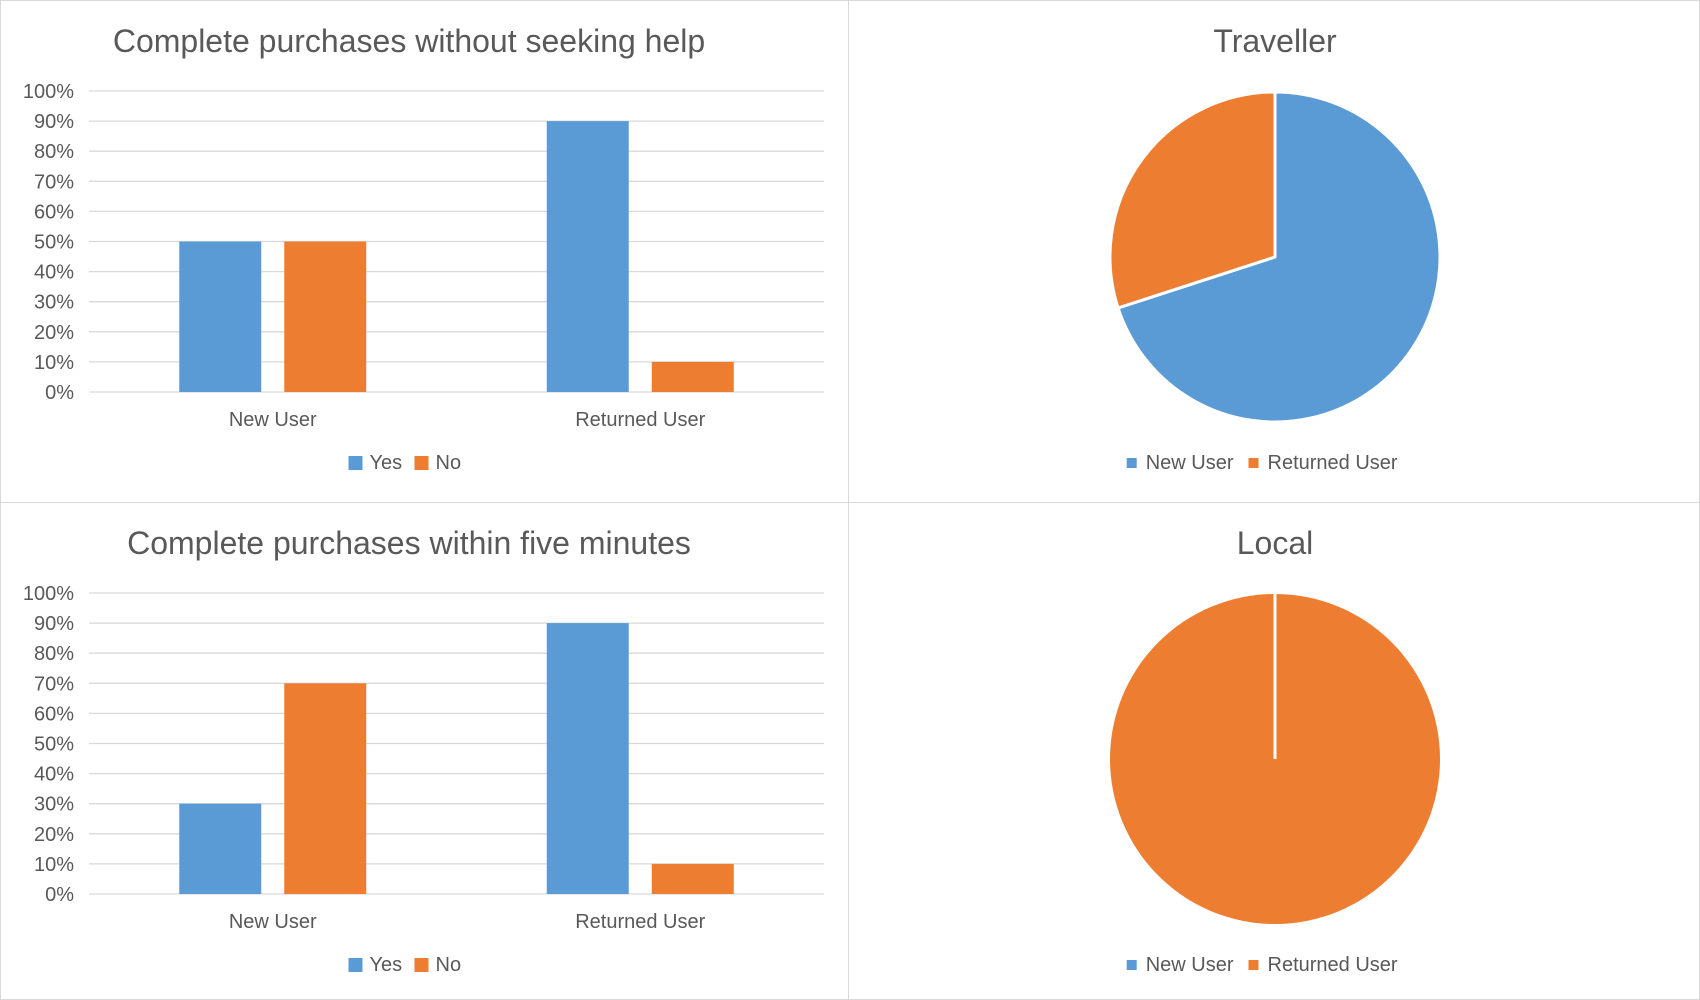 The width and height of the screenshot is (1700, 1000). What do you see at coordinates (1275, 543) in the screenshot?
I see `chart-title: Local` at bounding box center [1275, 543].